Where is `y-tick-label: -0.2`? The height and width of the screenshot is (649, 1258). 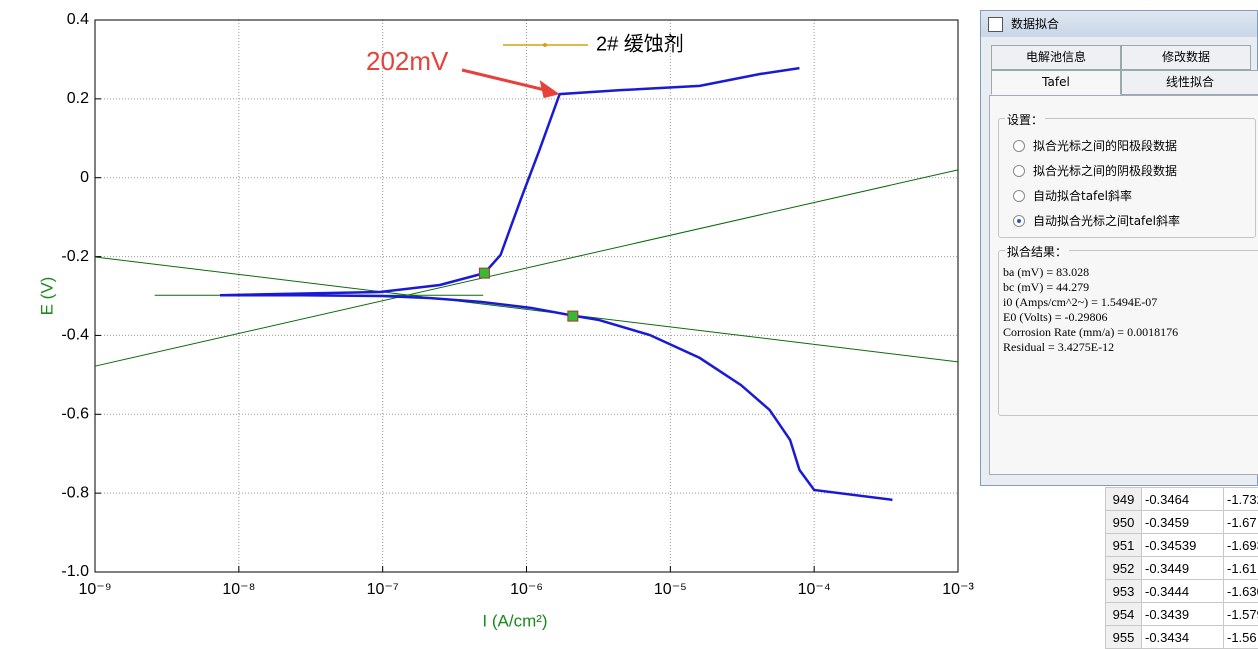 y-tick-label: -0.2 is located at coordinates (75, 256).